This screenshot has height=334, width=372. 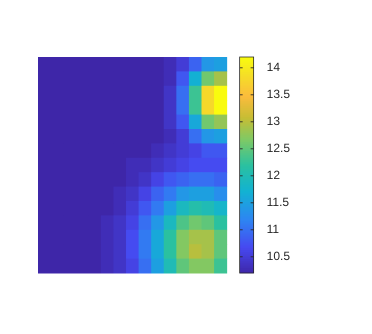 I want to click on color-bar-label: 12.5, so click(x=278, y=148).